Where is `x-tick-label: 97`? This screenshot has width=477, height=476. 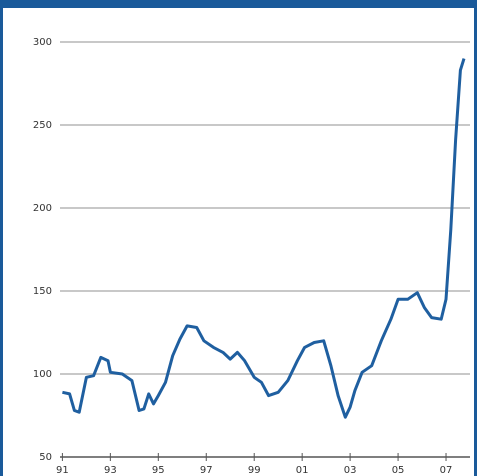
x-tick-label: 97 is located at coordinates (206, 470).